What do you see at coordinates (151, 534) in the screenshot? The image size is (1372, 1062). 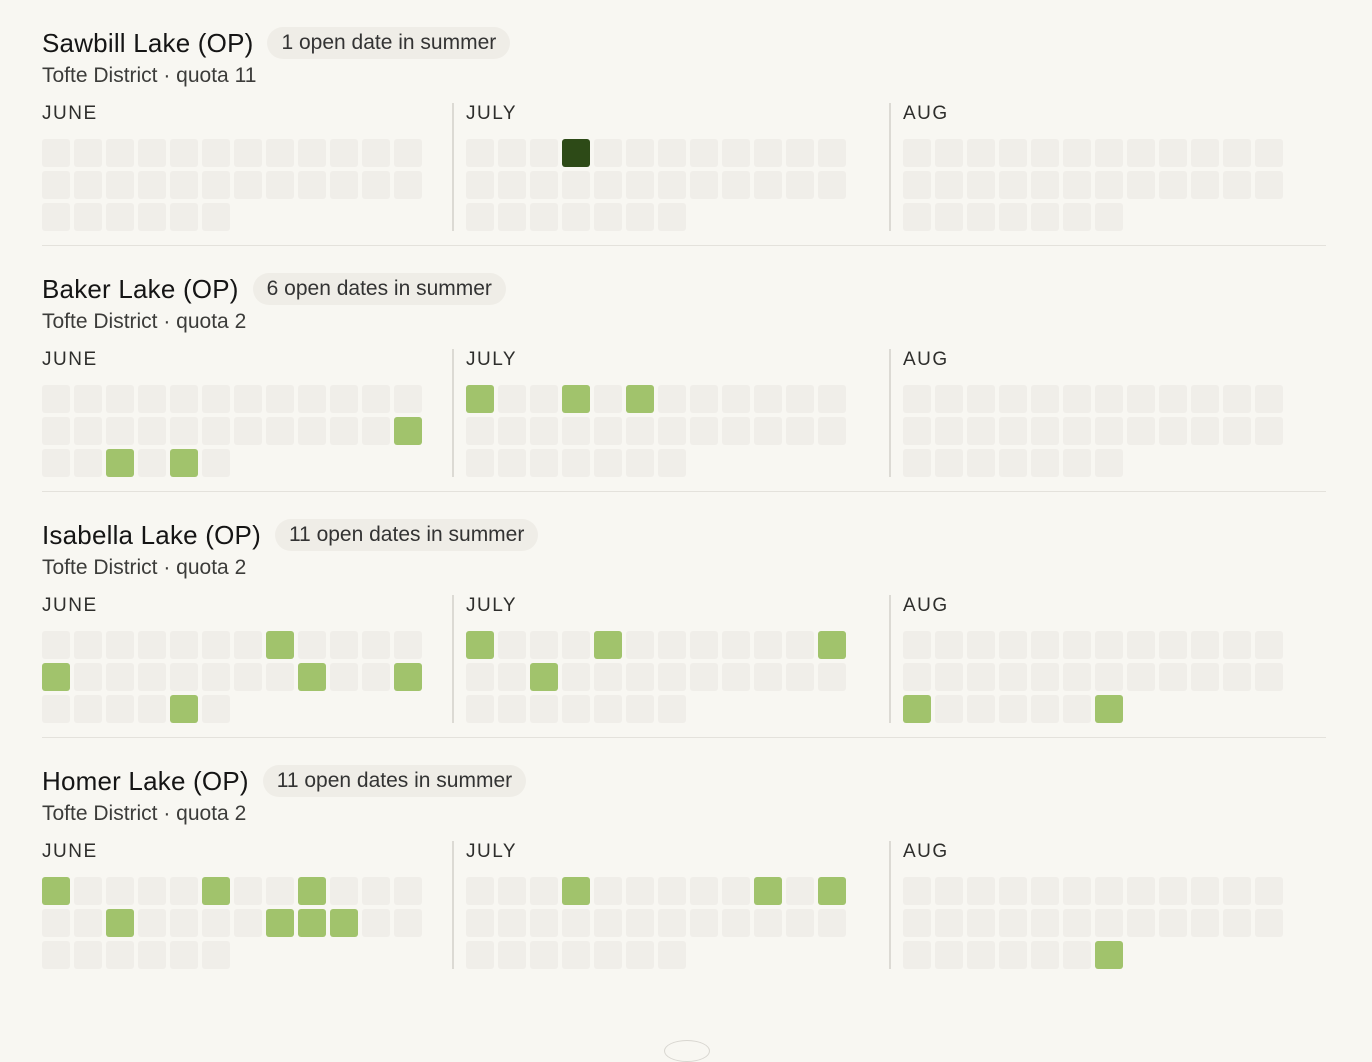 I see `lake-name: Isabella Lake (OP)` at bounding box center [151, 534].